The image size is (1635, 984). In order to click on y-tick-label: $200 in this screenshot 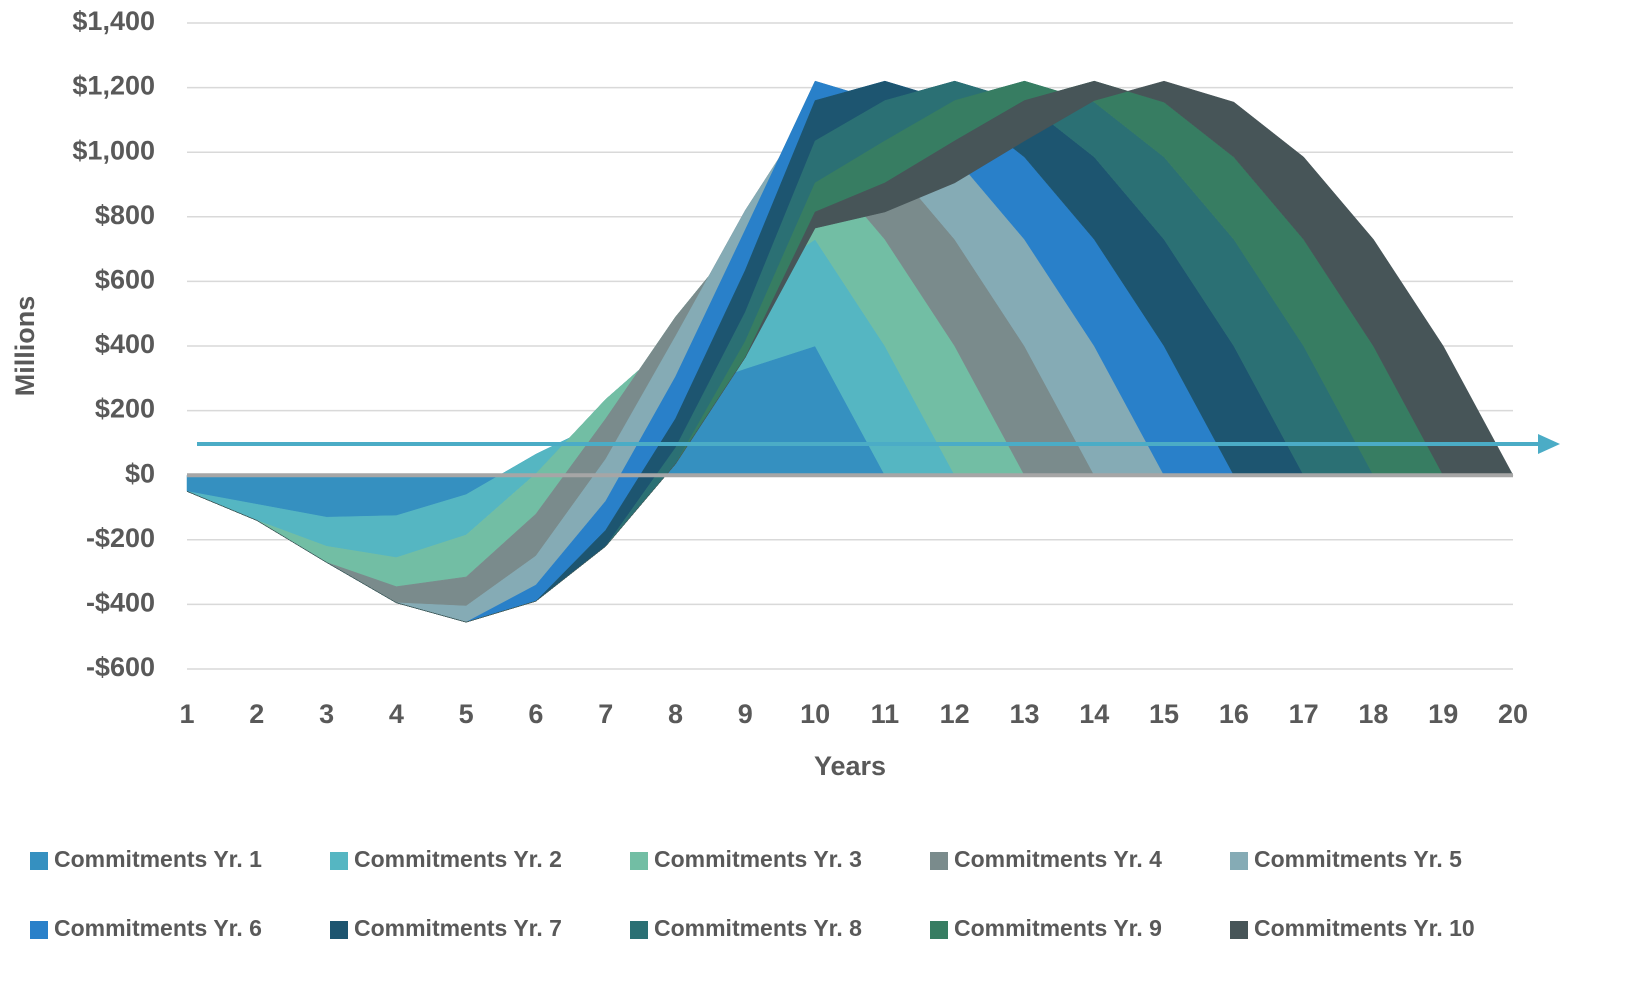, I will do `click(125, 409)`.